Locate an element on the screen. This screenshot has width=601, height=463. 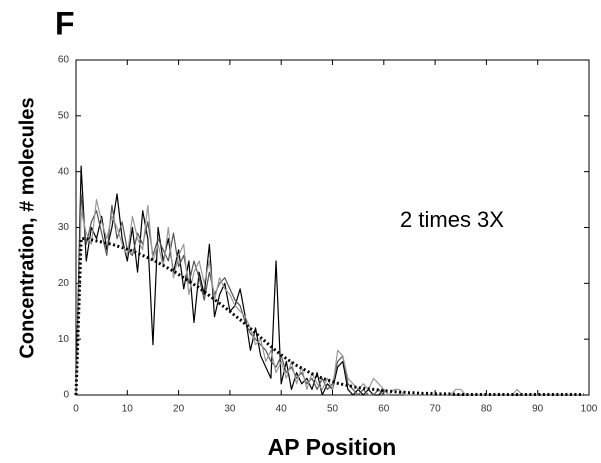
y-axis-label: Concentration, # molecules is located at coordinates (27, 227).